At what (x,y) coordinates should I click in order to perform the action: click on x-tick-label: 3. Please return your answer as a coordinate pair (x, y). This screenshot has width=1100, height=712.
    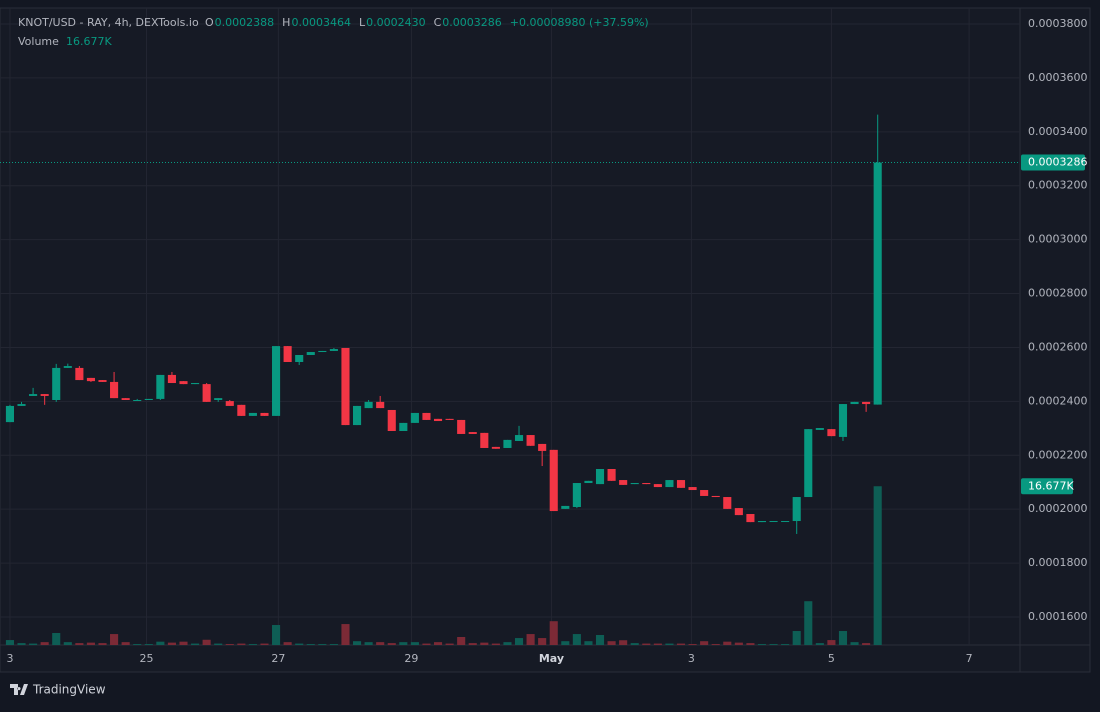
    Looking at the image, I should click on (9, 658).